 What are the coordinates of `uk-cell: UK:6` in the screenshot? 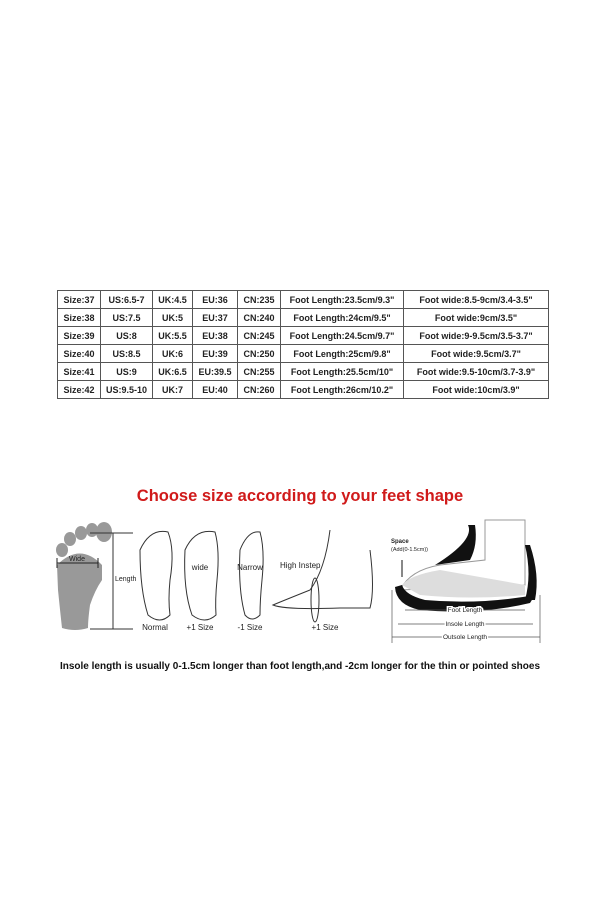 It's located at (172, 353).